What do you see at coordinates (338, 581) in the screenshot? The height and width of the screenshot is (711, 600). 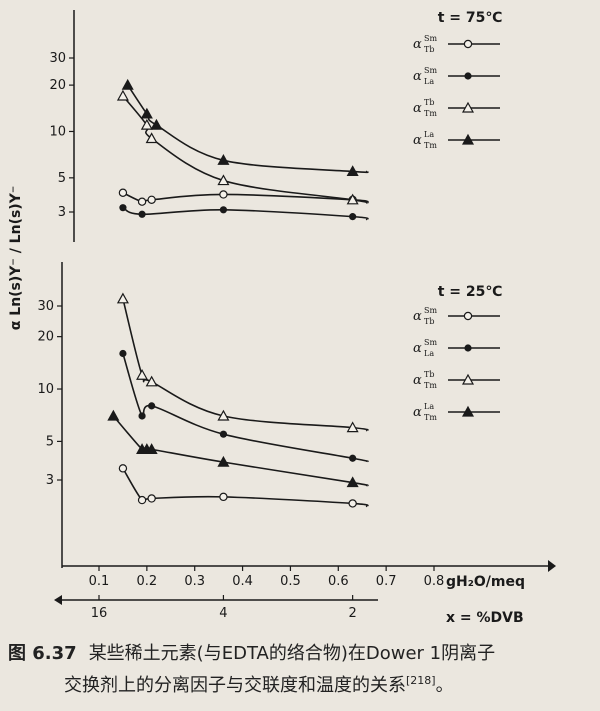 I see `x-tick-label: 0.6` at bounding box center [338, 581].